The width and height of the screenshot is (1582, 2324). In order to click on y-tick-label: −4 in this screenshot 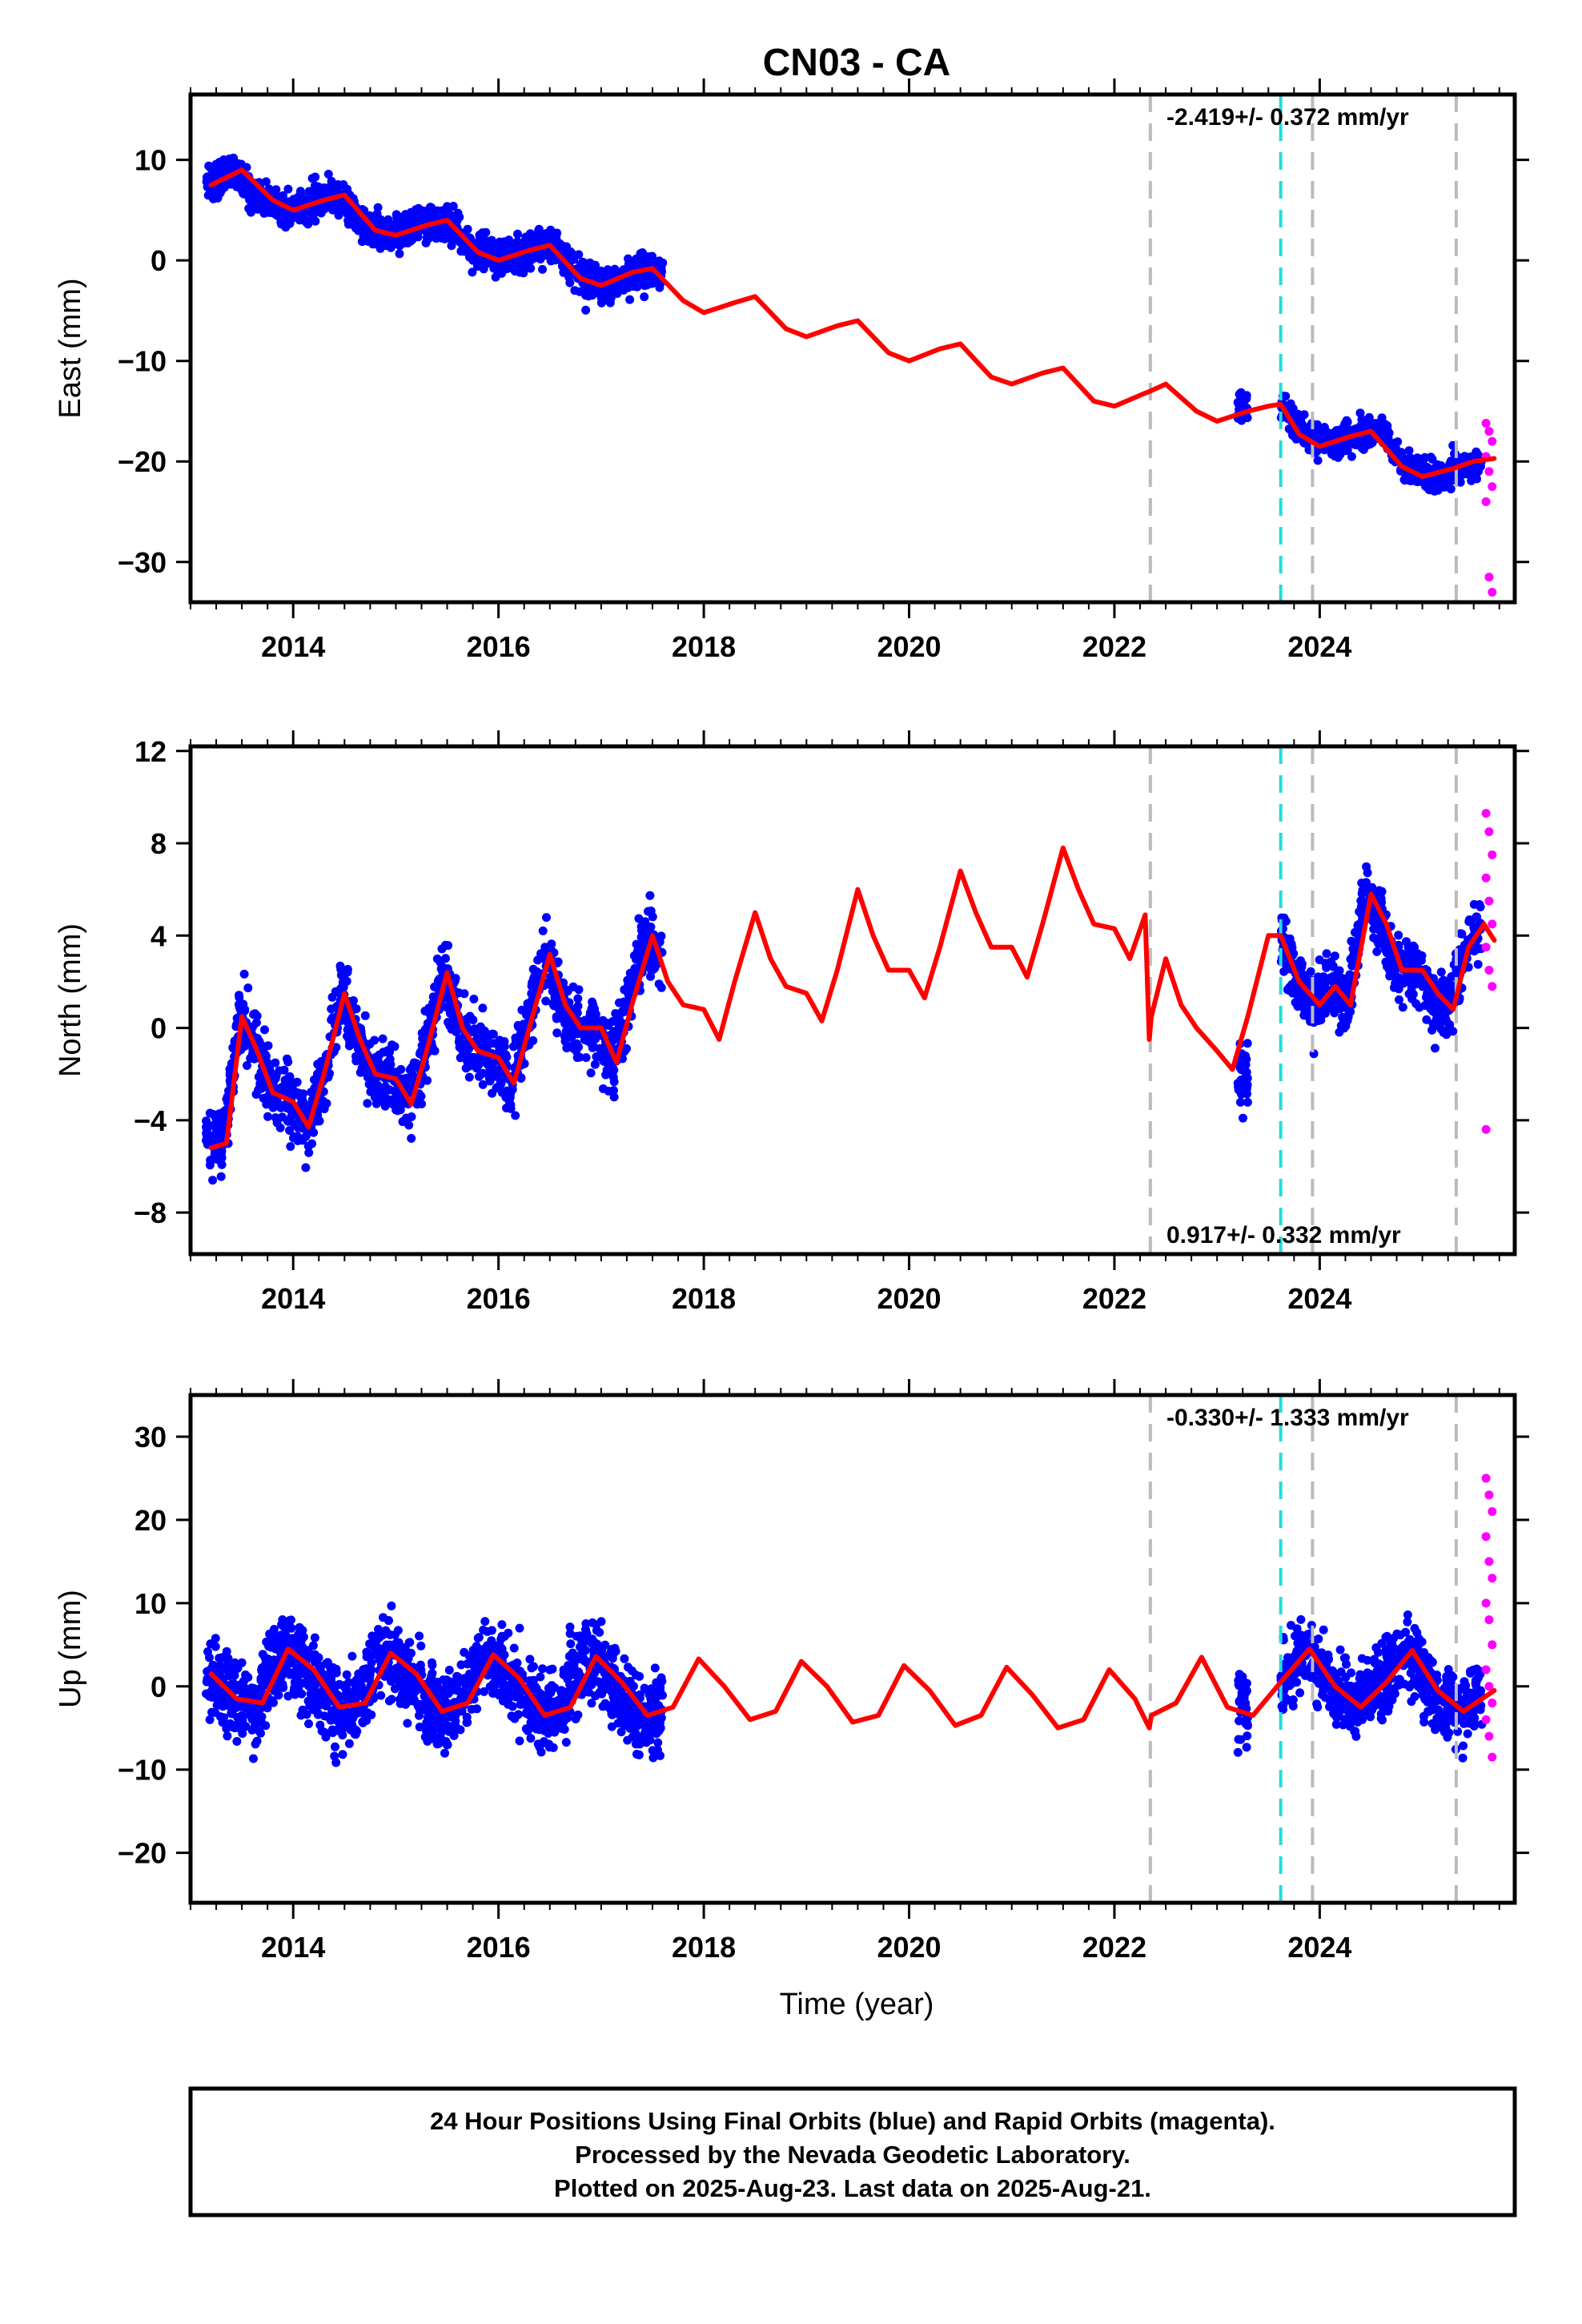, I will do `click(151, 1120)`.